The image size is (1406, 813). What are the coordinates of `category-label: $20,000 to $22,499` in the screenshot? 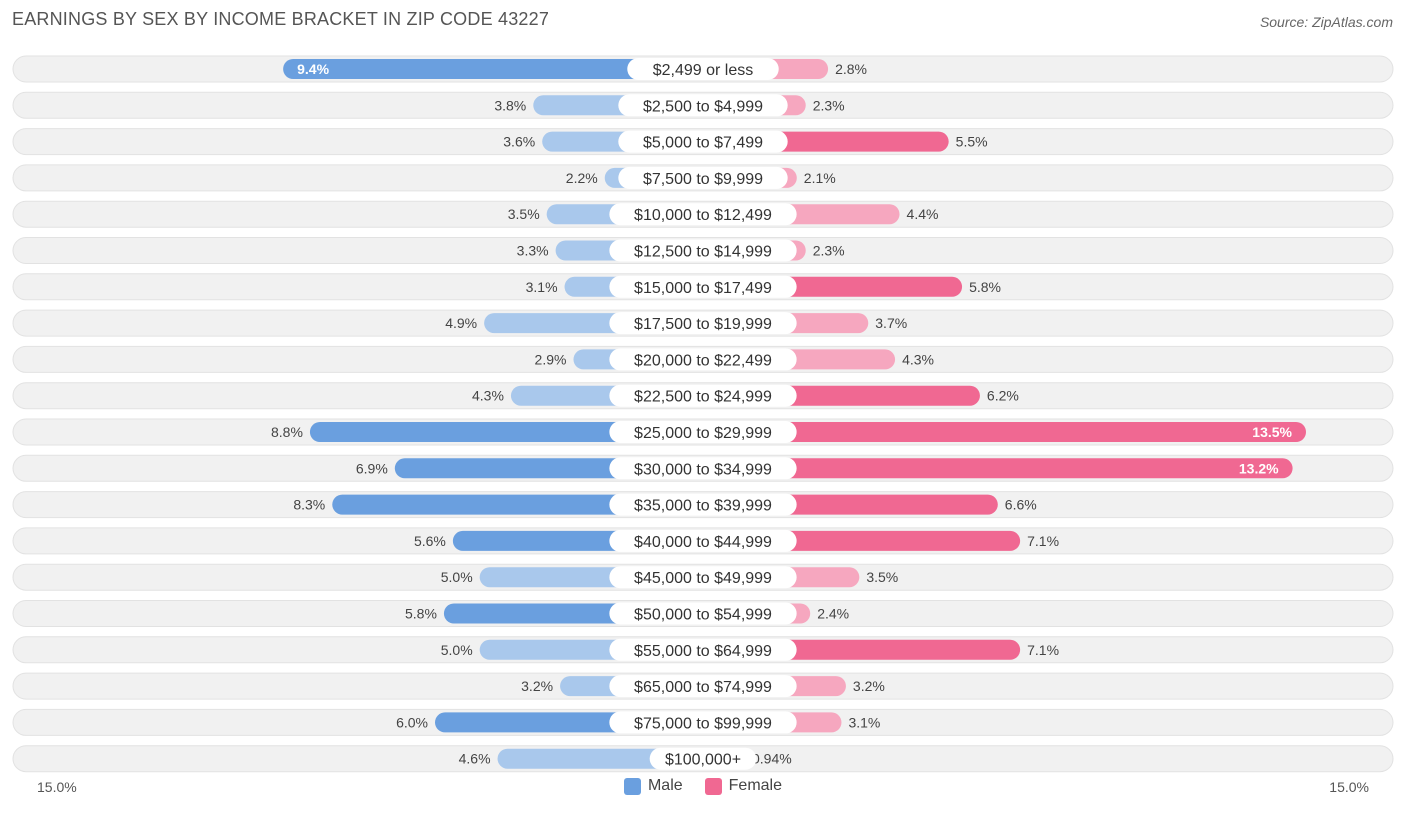 It's located at (703, 360).